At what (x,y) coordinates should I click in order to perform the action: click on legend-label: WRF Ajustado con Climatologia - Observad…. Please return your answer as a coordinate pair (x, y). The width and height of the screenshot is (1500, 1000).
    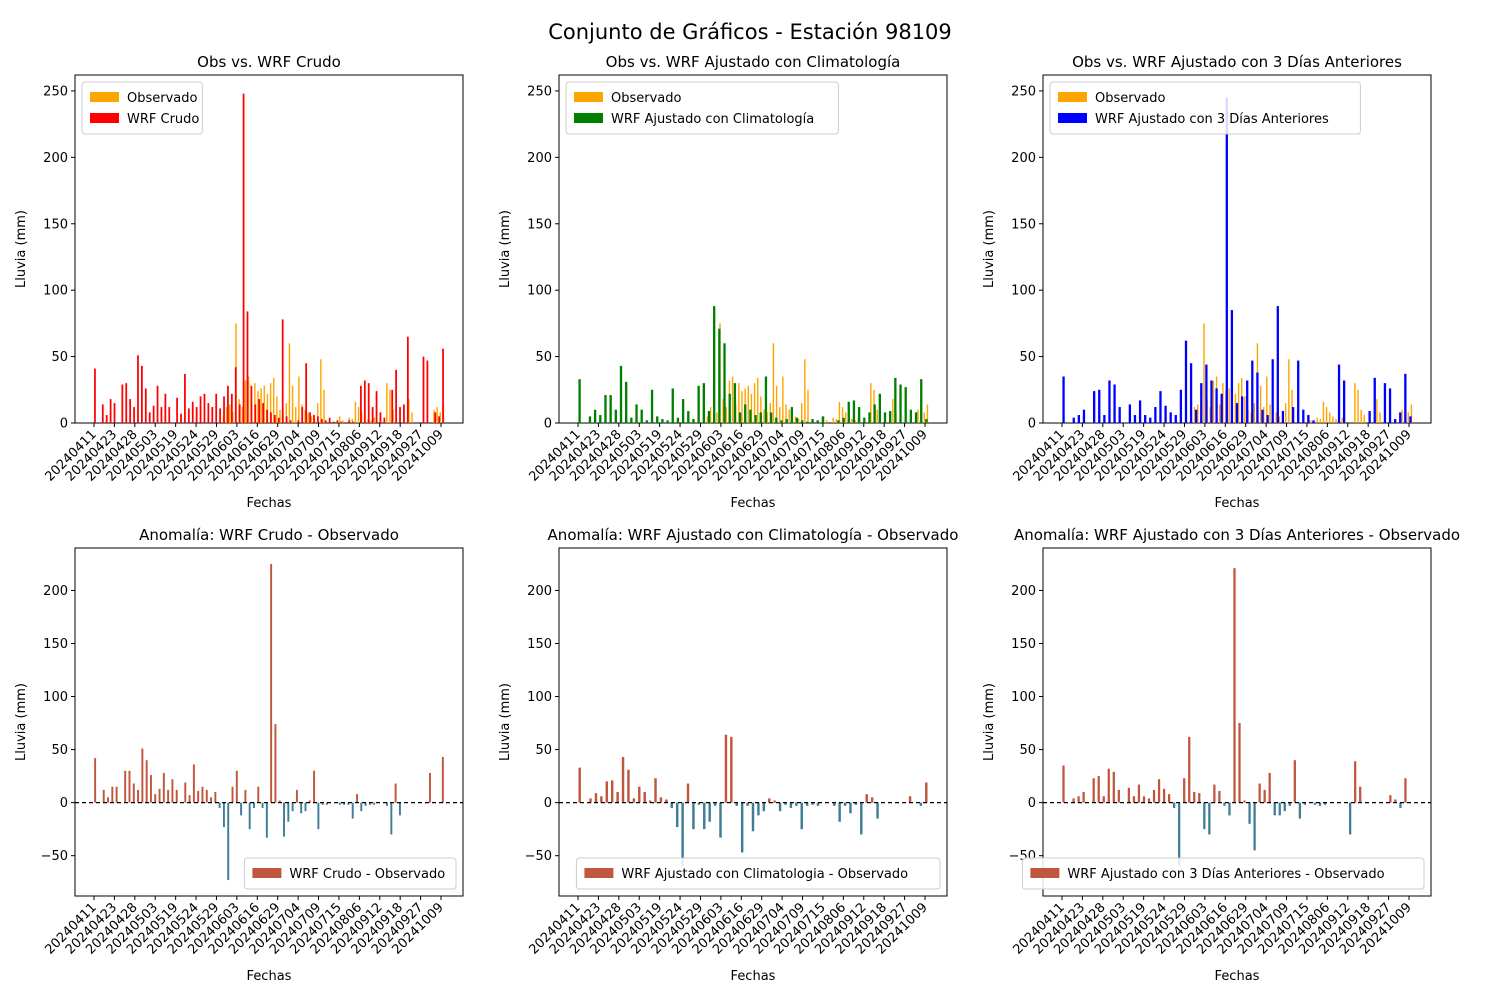
    Looking at the image, I should click on (764, 874).